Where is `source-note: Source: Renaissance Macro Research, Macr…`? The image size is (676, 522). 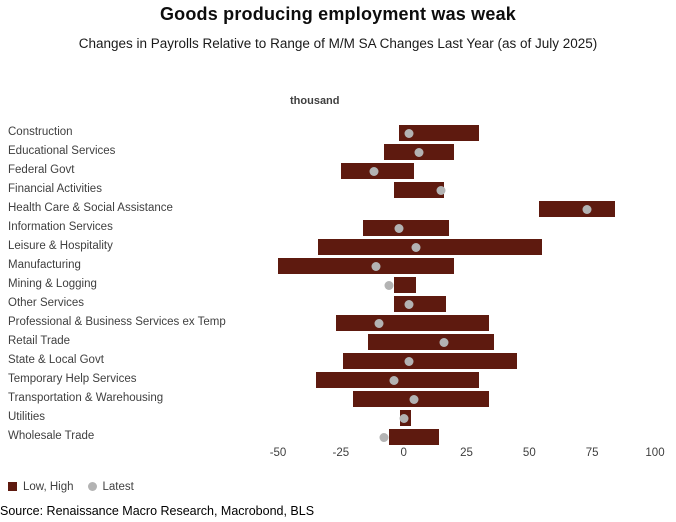
source-note: Source: Renaissance Macro Research, Macr… is located at coordinates (157, 511).